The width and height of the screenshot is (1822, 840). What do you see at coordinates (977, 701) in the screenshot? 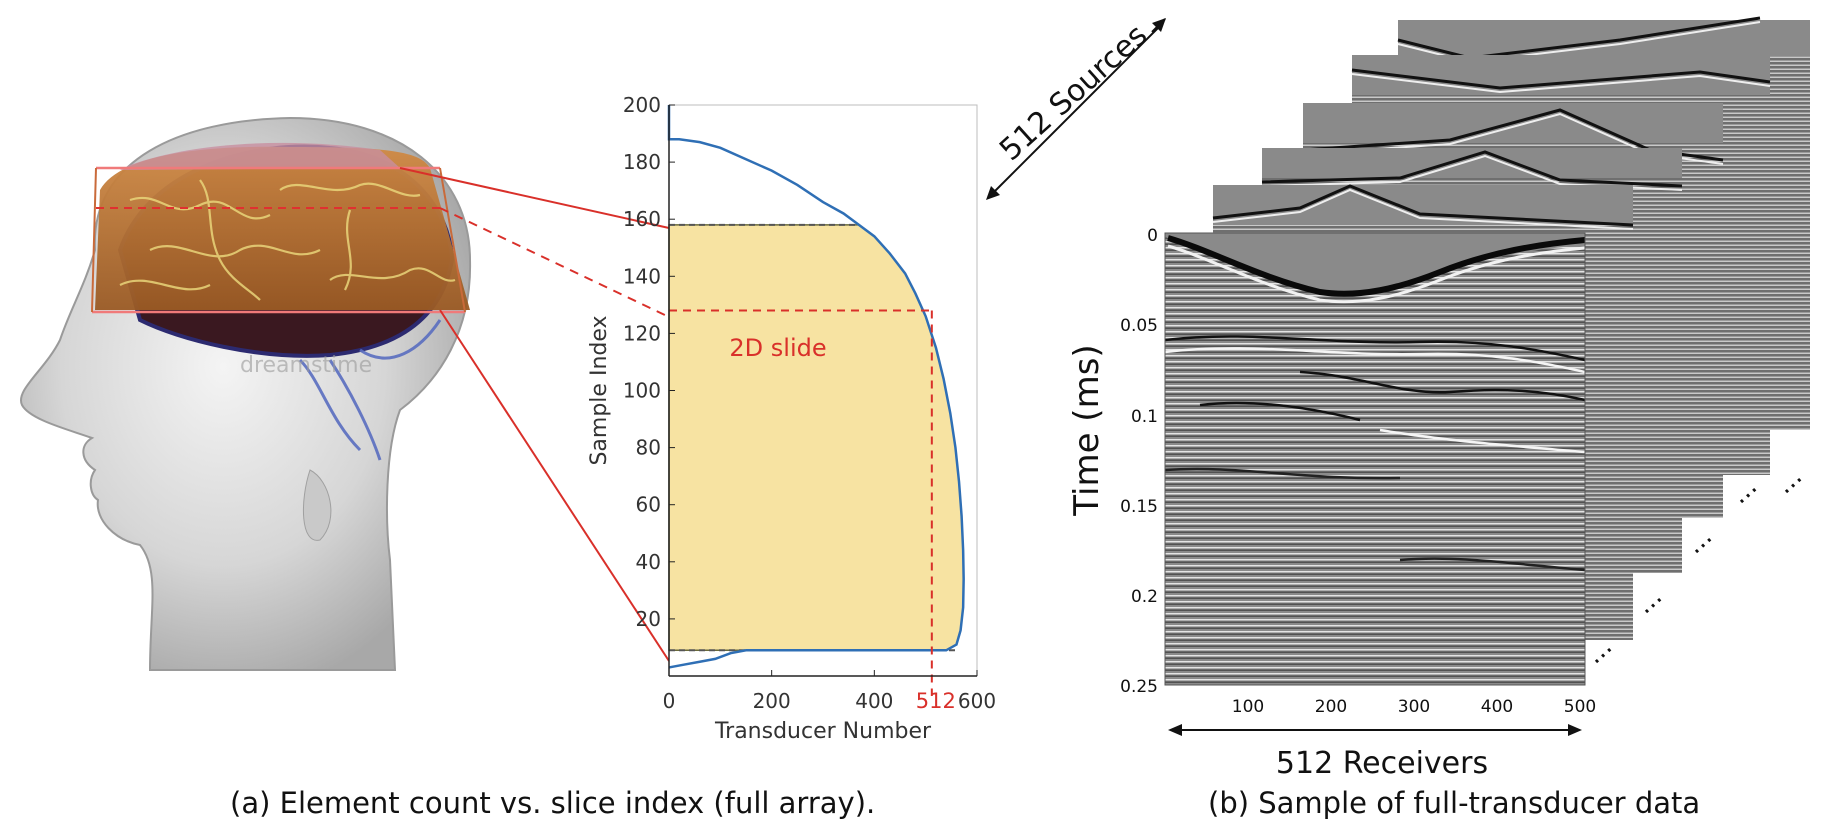
I see `x-tick-label: 600` at bounding box center [977, 701].